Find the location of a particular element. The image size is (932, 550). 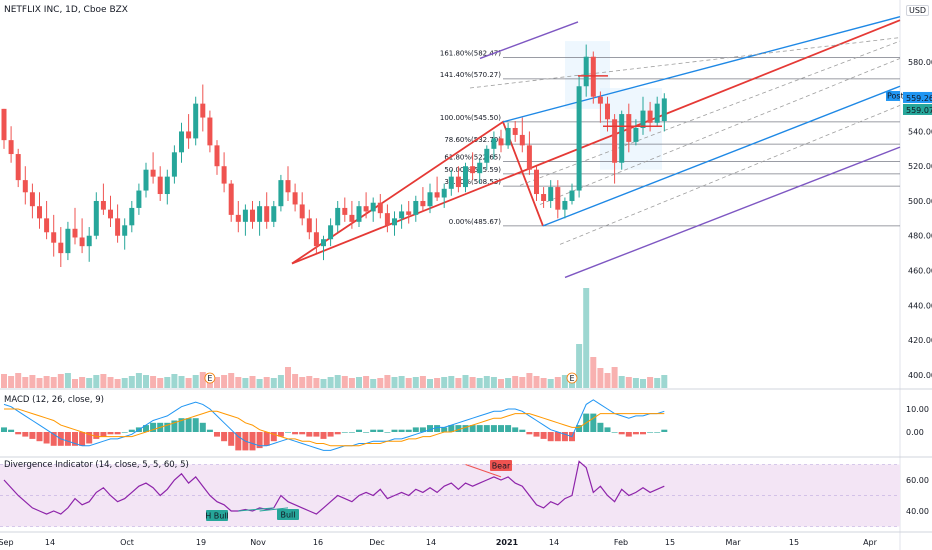

price-axis-bg is located at coordinates (916, 275).